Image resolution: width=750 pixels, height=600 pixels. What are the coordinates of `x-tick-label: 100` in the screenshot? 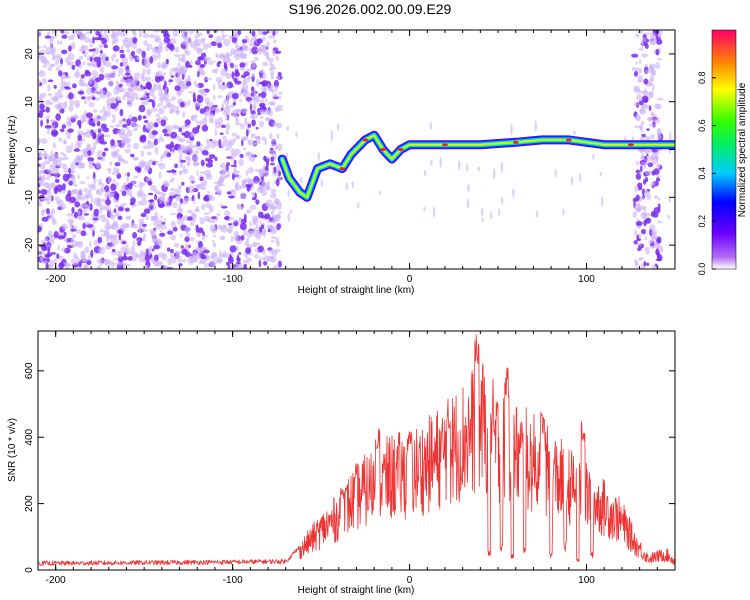 It's located at (586, 580).